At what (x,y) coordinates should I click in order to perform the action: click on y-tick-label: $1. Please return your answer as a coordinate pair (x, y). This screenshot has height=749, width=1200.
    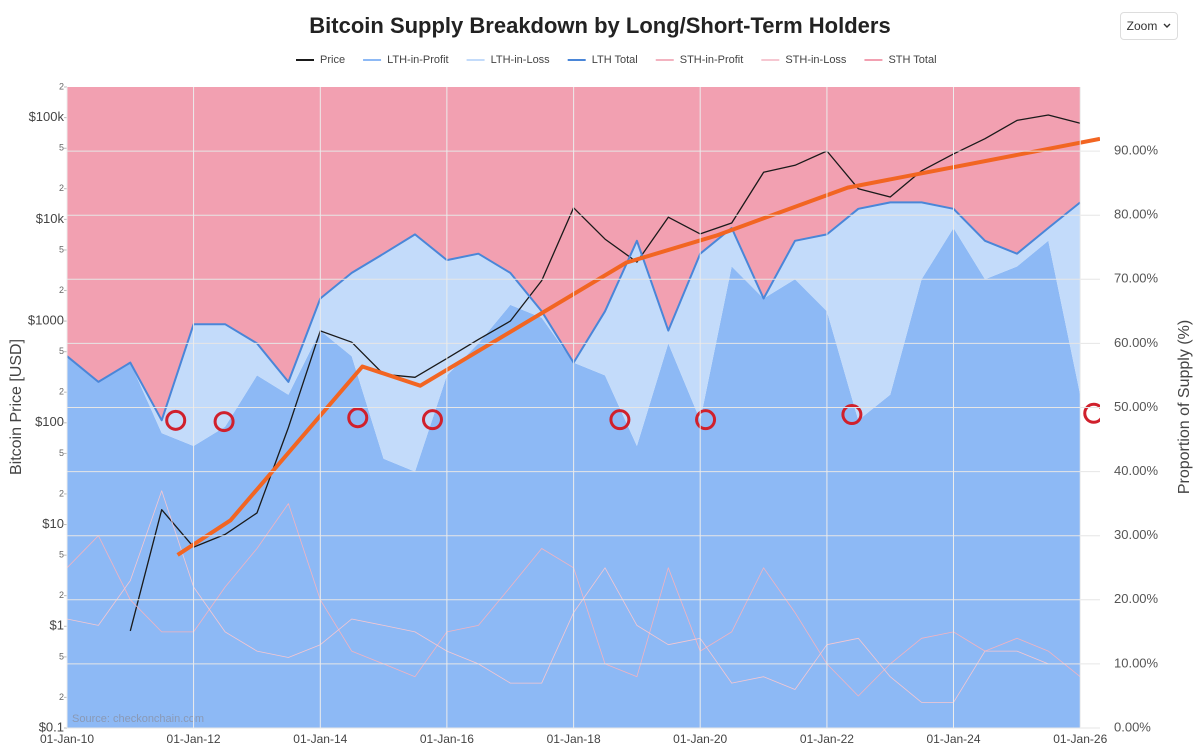
    Looking at the image, I should click on (57, 625).